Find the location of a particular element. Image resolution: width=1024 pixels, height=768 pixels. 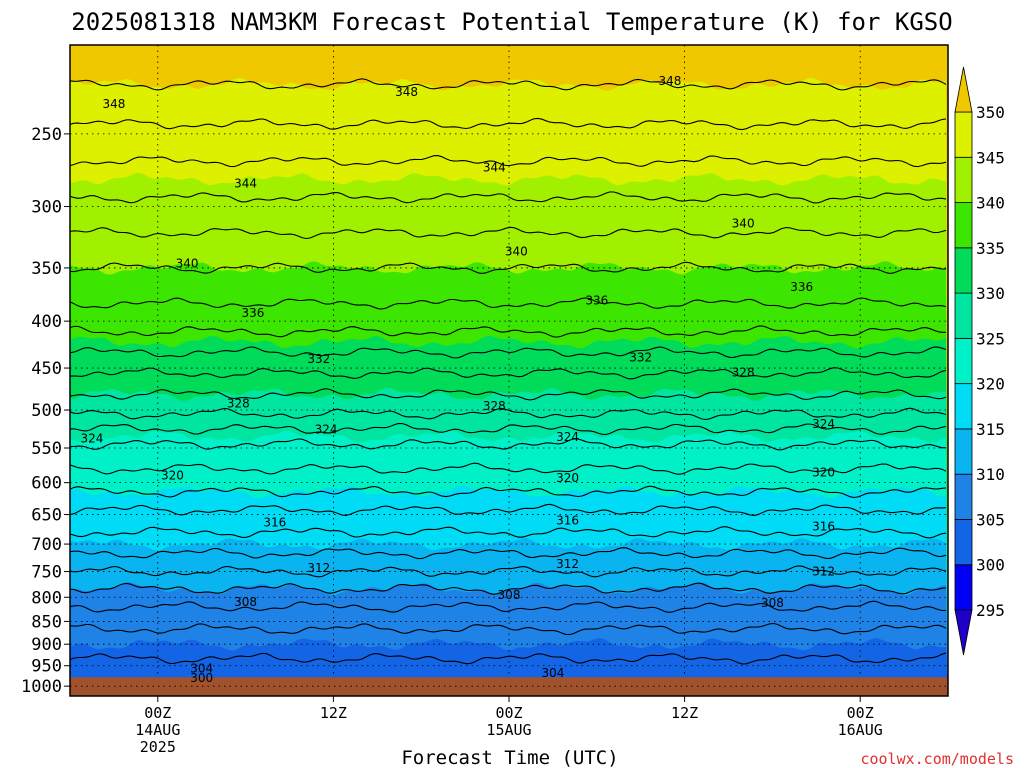

colorbar-label-315: 315 is located at coordinates (990, 429).